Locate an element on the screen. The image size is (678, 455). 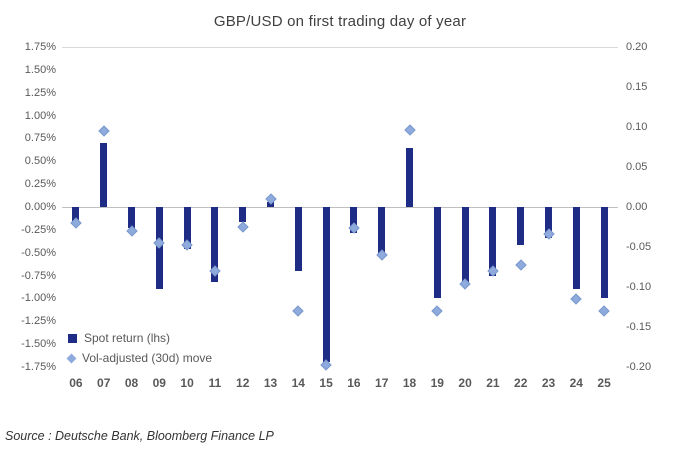
left-axis-tick: -1.50% is located at coordinates (38, 344).